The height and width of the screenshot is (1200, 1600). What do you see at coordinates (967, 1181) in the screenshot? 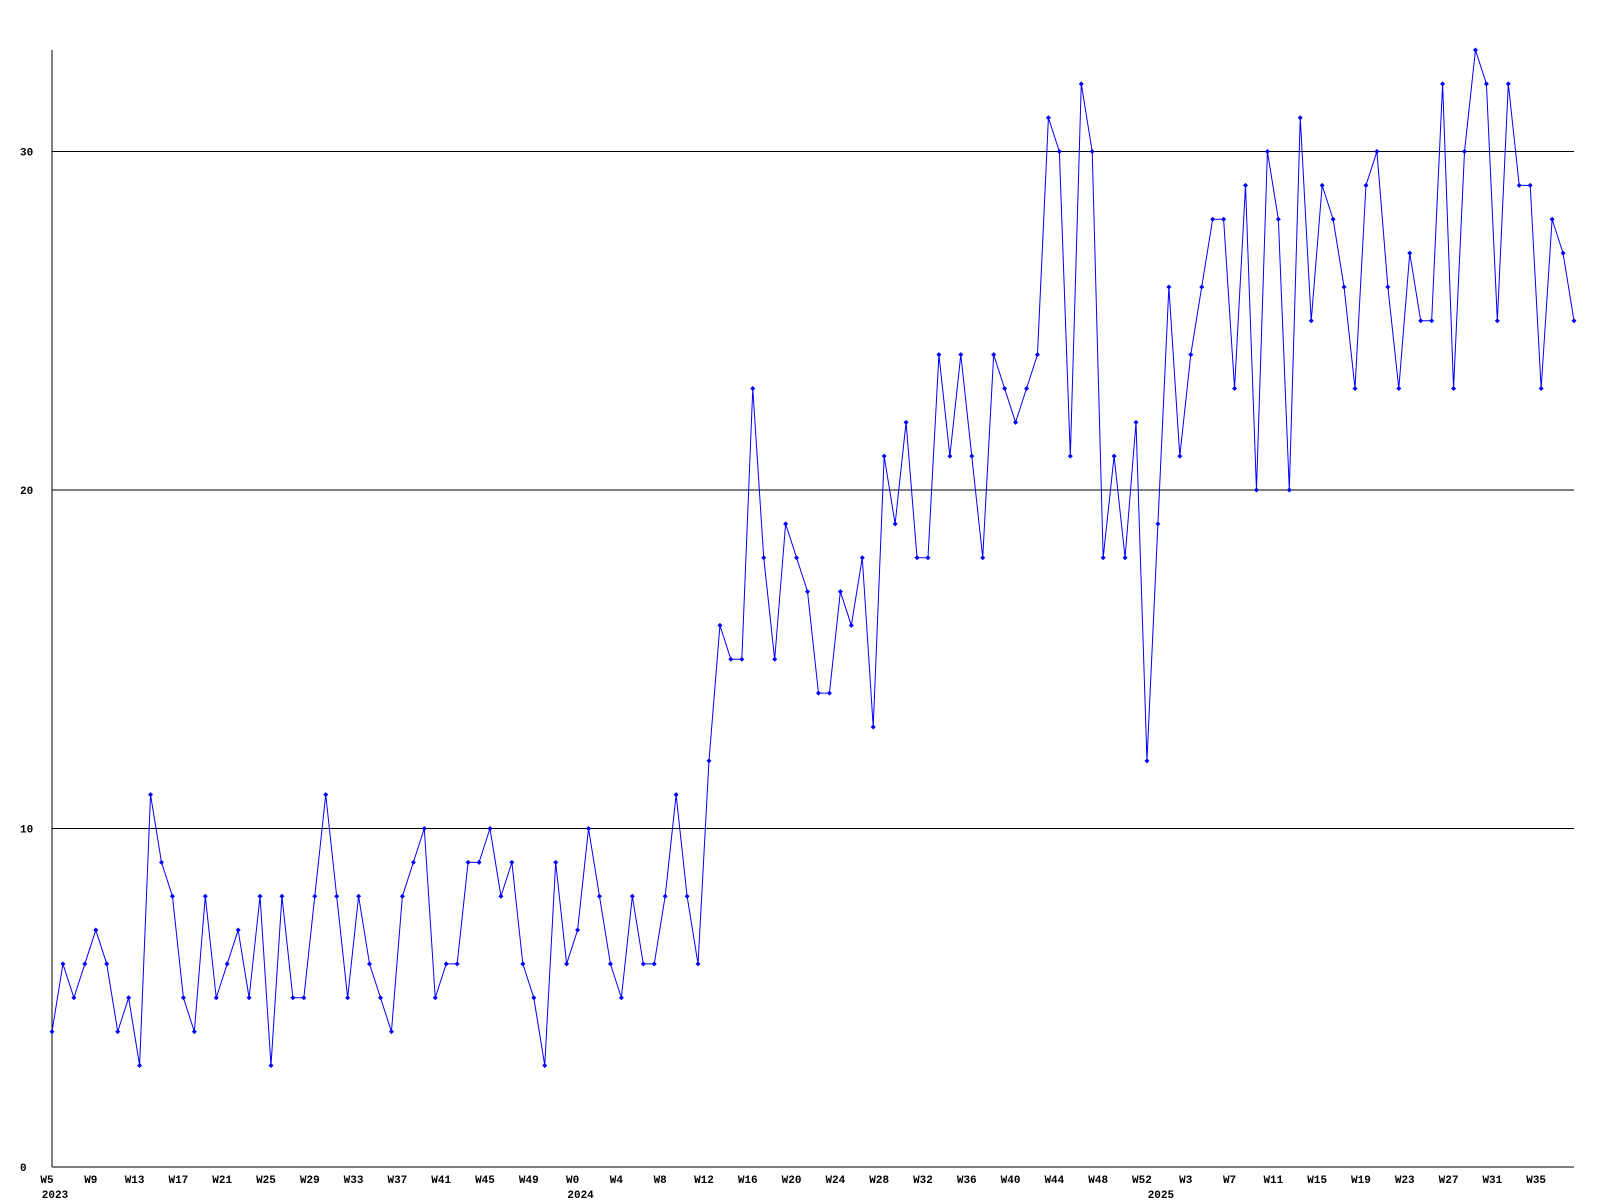
I see `x-tick-label: W36` at bounding box center [967, 1181].